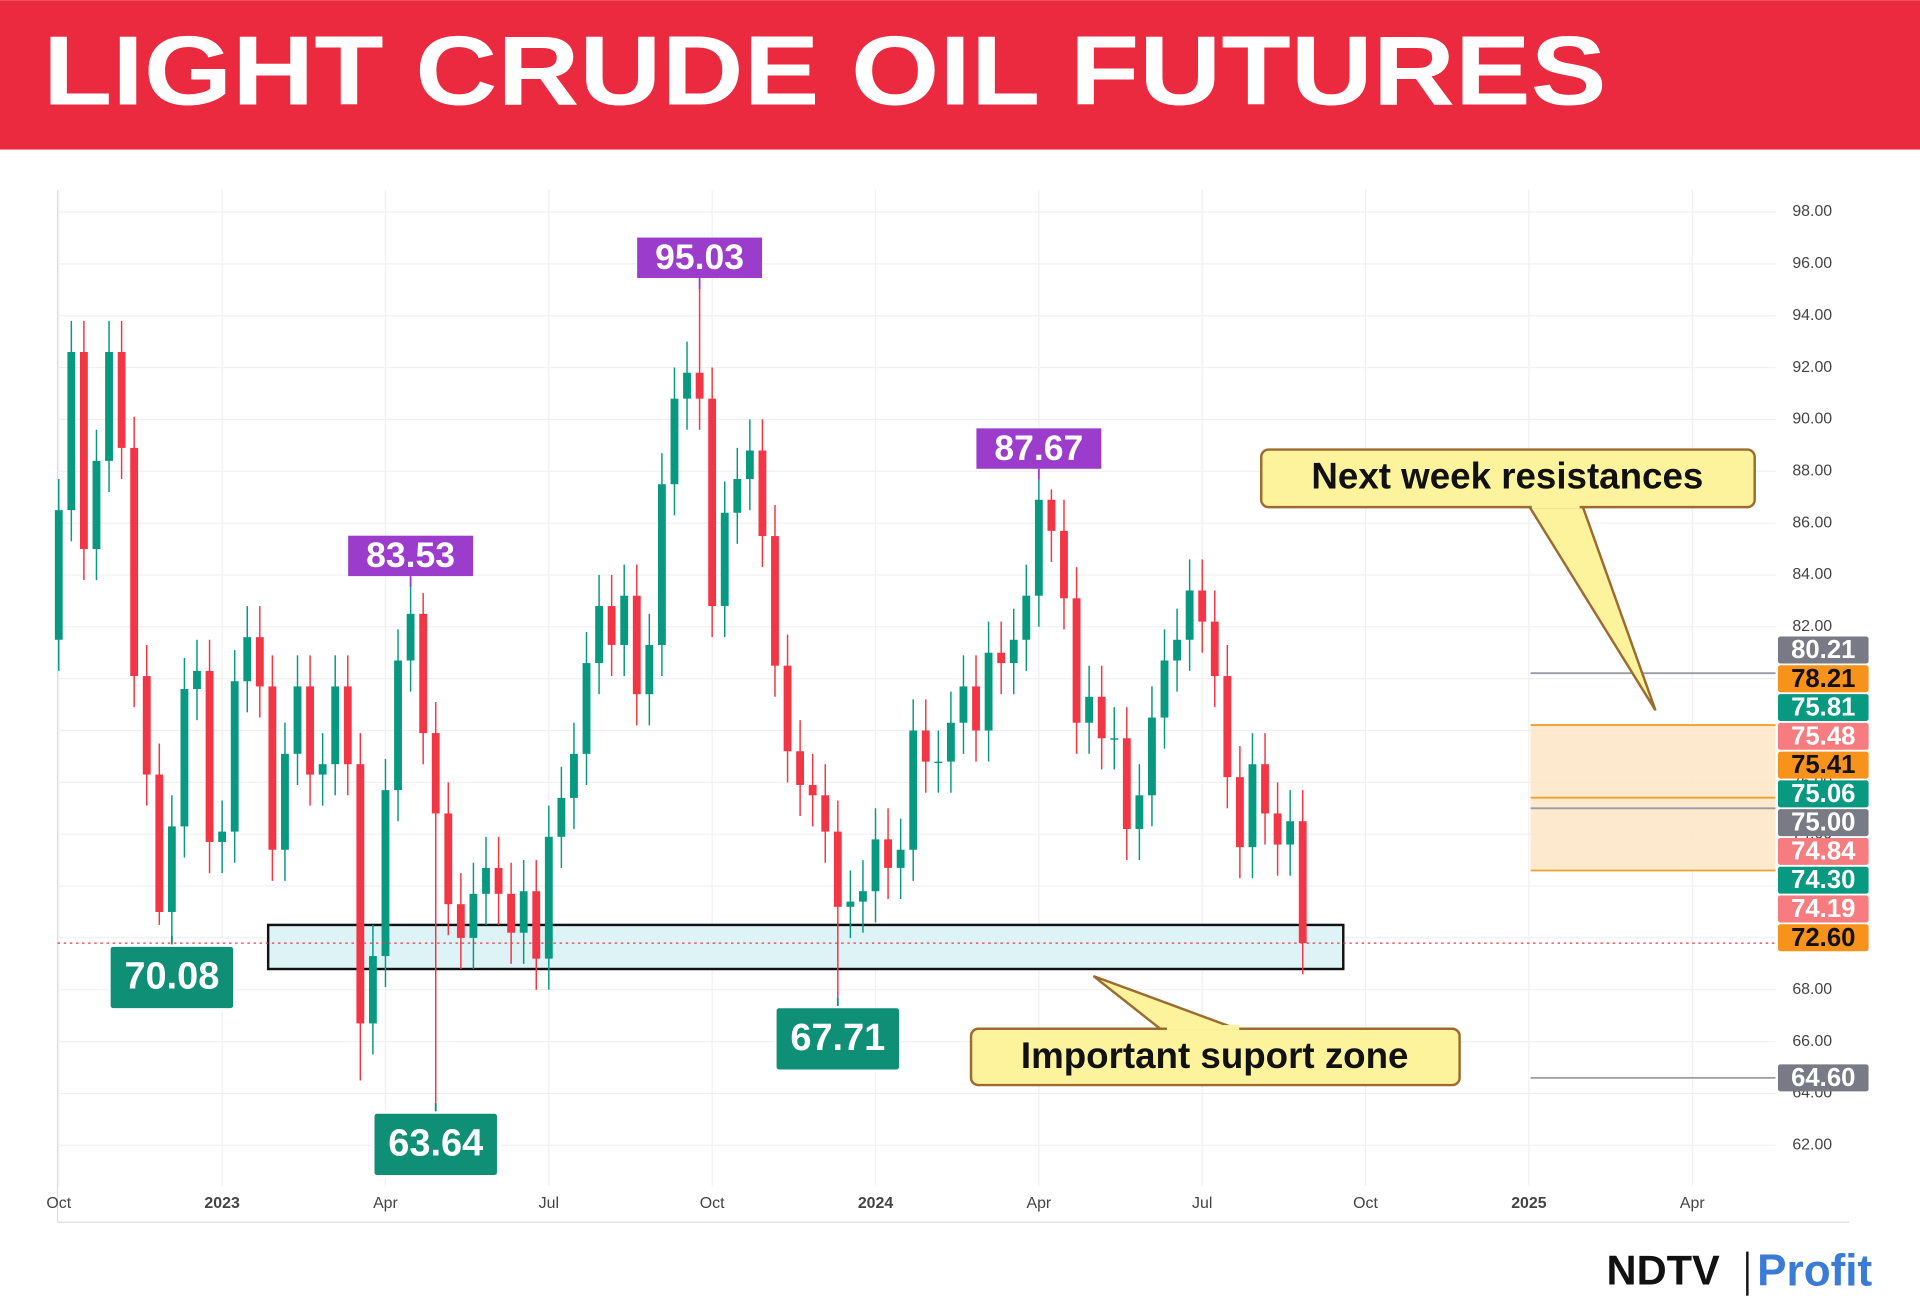 The image size is (1920, 1313). Describe the element at coordinates (1823, 650) in the screenshot. I see `price-badge-label: 80.21` at that location.